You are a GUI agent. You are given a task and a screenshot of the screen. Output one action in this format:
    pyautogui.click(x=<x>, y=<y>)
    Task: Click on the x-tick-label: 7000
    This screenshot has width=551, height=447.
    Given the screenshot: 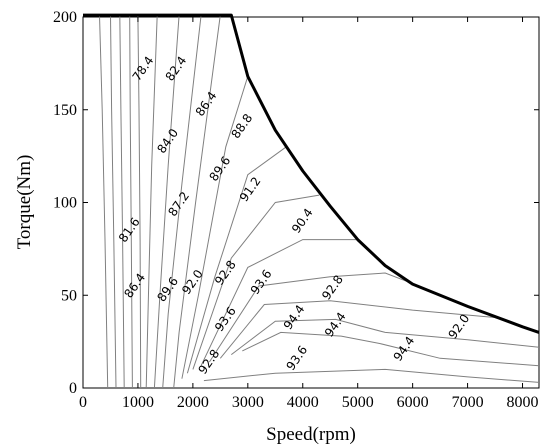 What is the action you would take?
    pyautogui.click(x=468, y=402)
    